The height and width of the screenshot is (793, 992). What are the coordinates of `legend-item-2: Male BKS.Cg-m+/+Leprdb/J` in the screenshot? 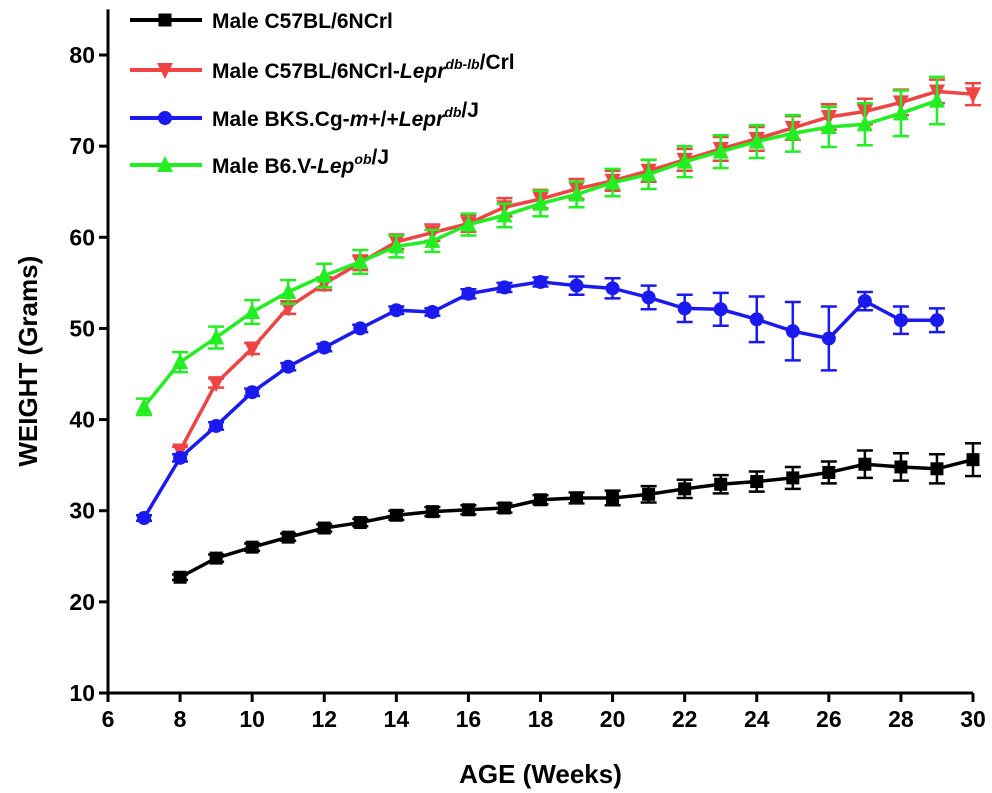 It's located at (304, 115).